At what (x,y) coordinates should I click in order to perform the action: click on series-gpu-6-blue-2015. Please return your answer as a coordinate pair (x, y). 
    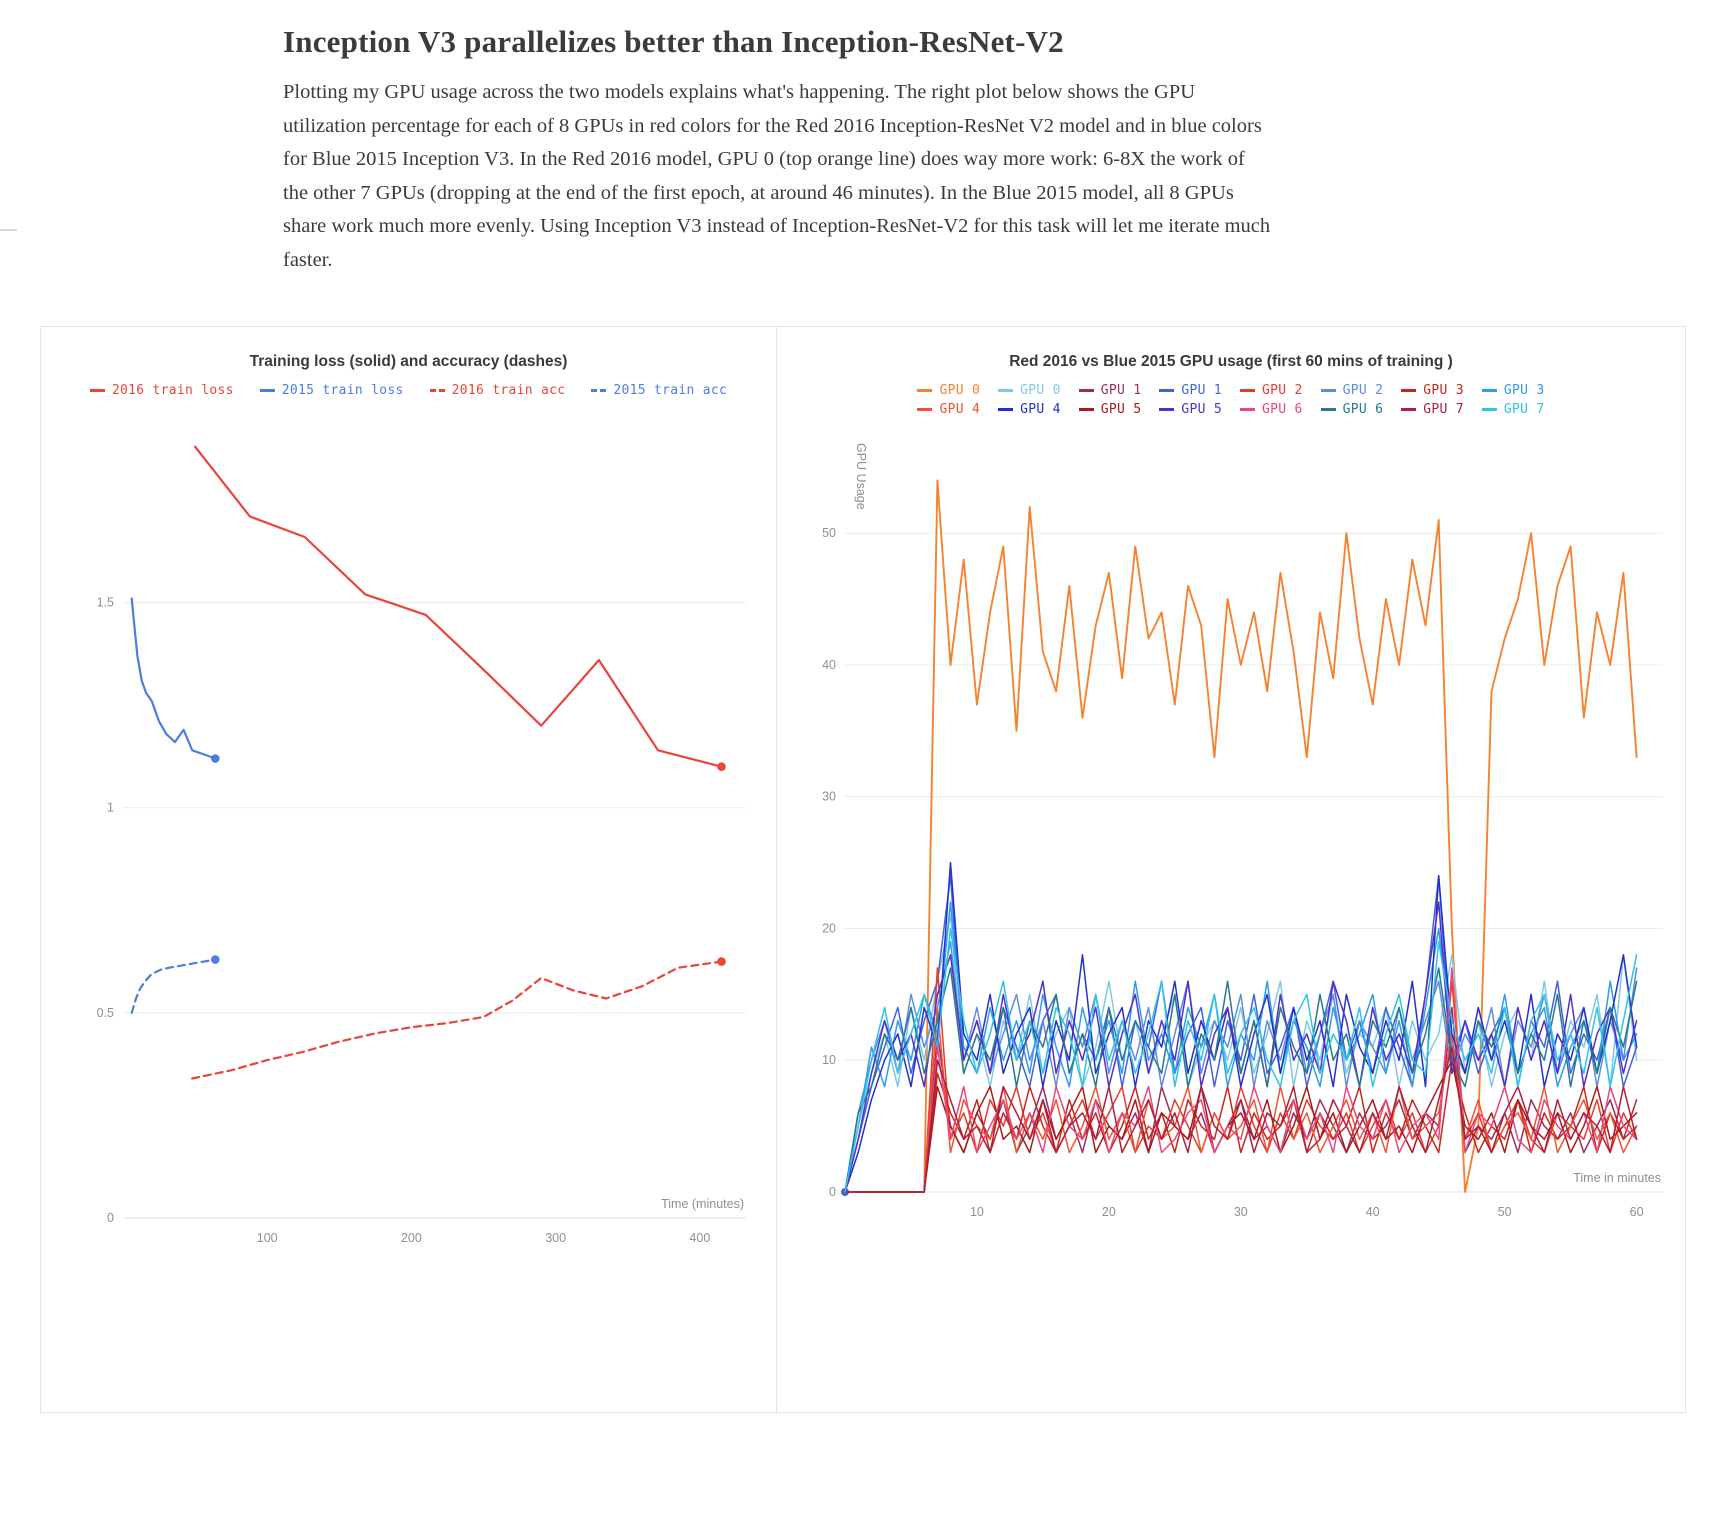
    Looking at the image, I should click on (1241, 1079).